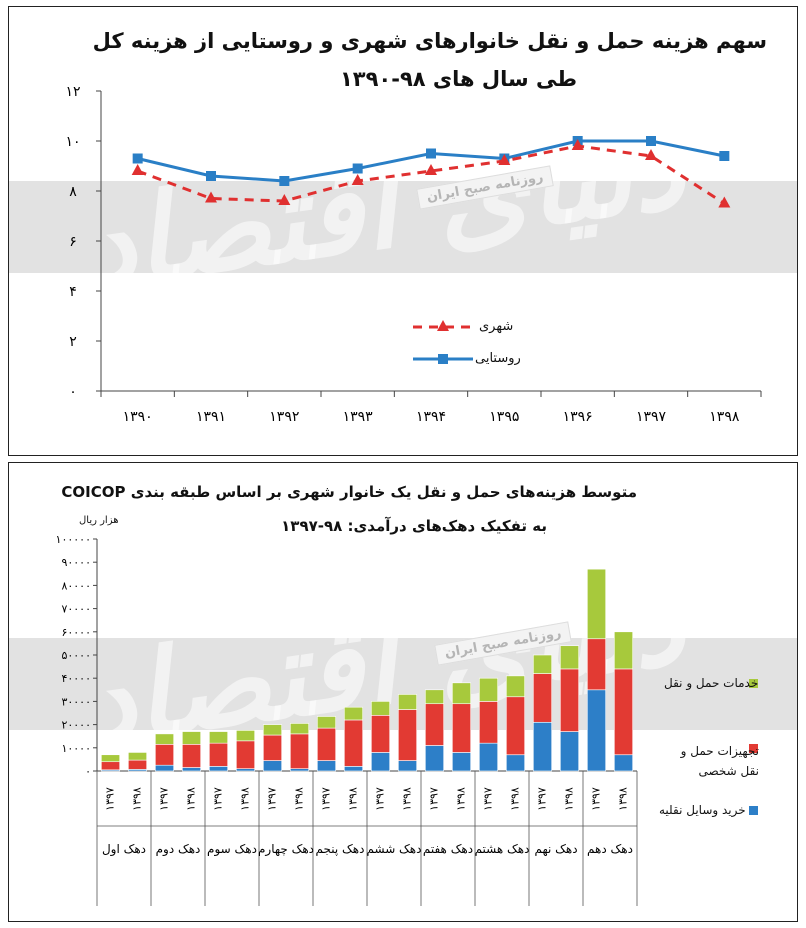  Describe the element at coordinates (76, 609) in the screenshot. I see `y-tick-label: ۷۰۰۰۰` at that location.